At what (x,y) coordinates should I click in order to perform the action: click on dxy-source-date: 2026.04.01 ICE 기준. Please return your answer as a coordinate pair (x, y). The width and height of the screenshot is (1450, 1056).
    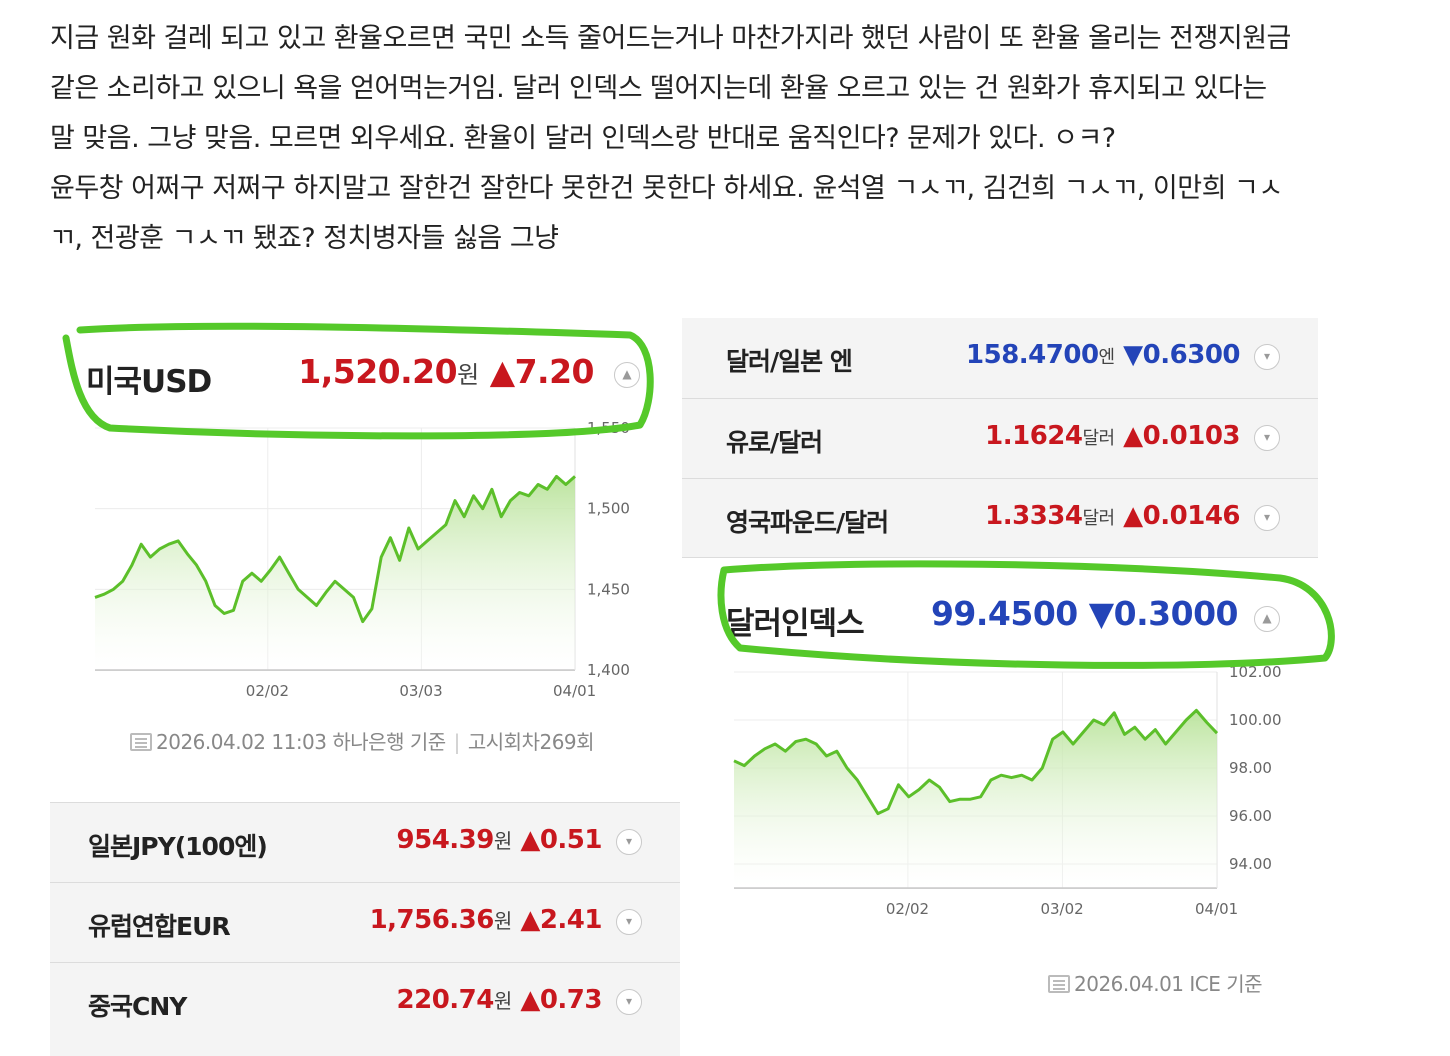
    Looking at the image, I should click on (1168, 984).